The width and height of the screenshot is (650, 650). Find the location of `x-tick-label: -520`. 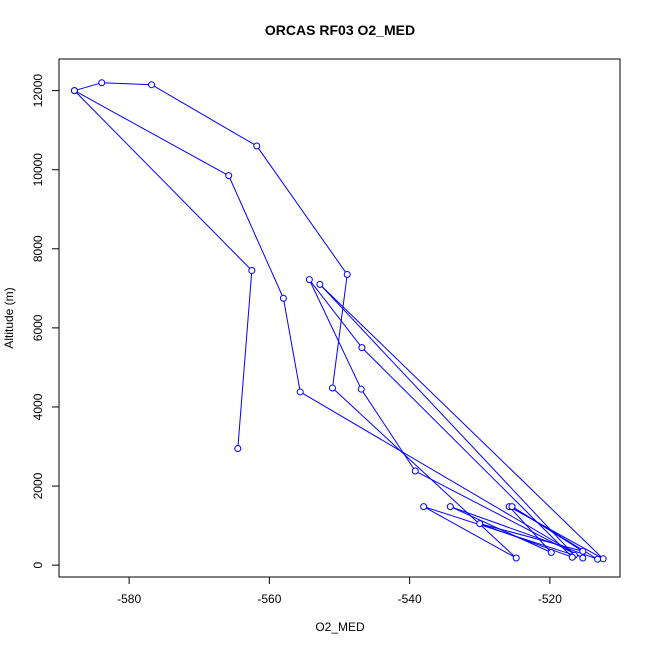

x-tick-label: -520 is located at coordinates (550, 599).